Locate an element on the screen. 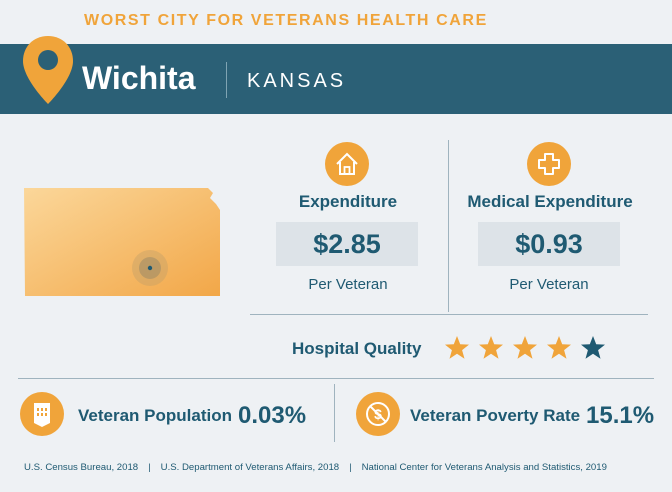 This screenshot has width=672, height=492. house-icon is located at coordinates (347, 164).